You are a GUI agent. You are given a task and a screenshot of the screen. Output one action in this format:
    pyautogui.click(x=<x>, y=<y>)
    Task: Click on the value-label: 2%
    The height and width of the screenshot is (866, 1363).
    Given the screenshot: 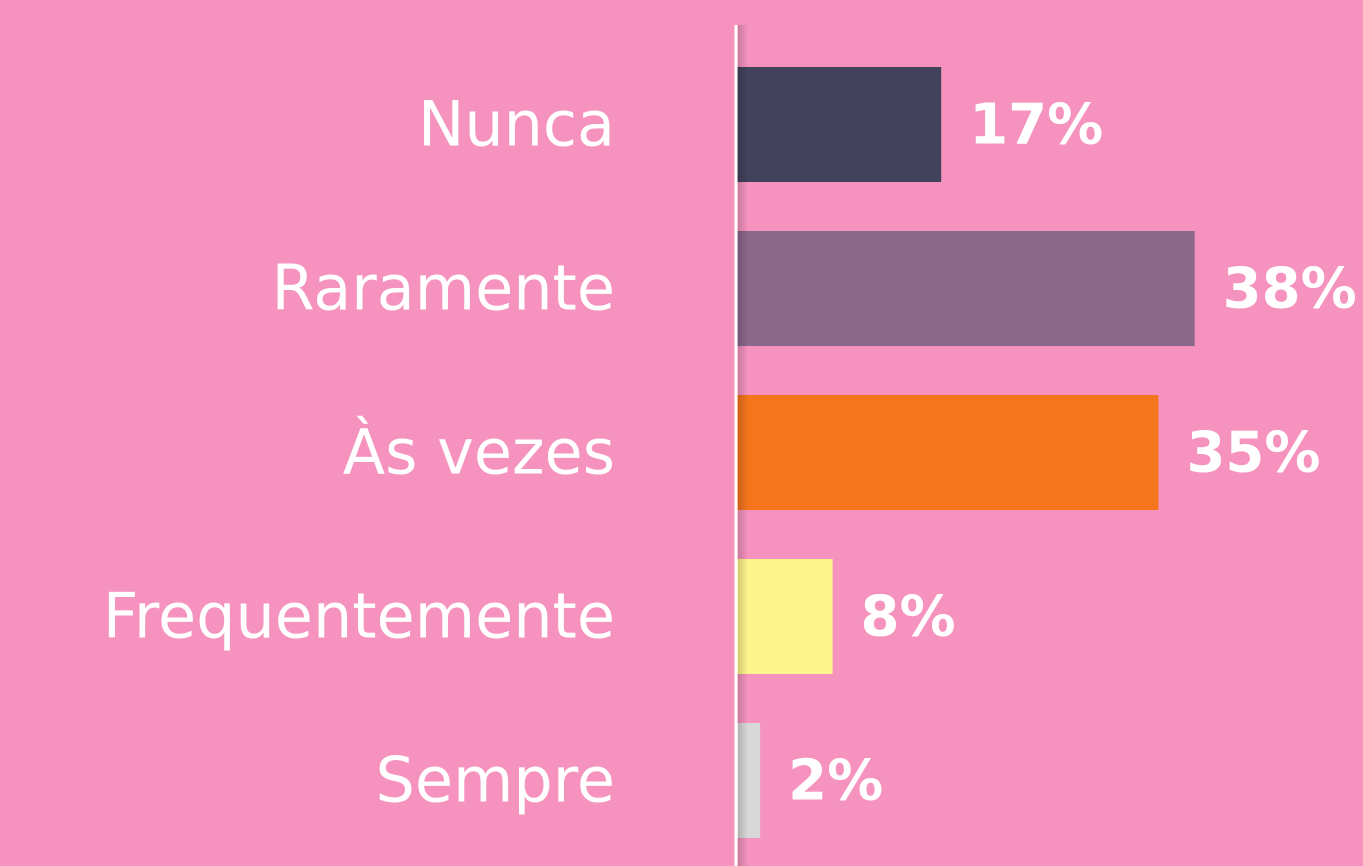 What is the action you would take?
    pyautogui.click(x=835, y=781)
    